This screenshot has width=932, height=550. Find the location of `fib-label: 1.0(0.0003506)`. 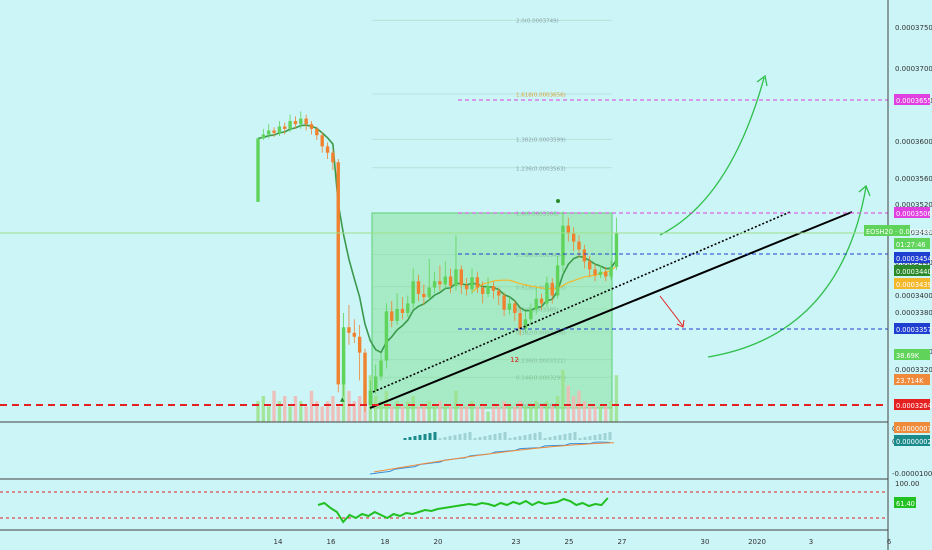

fib-label: 1.0(0.0003506) is located at coordinates (537, 215).